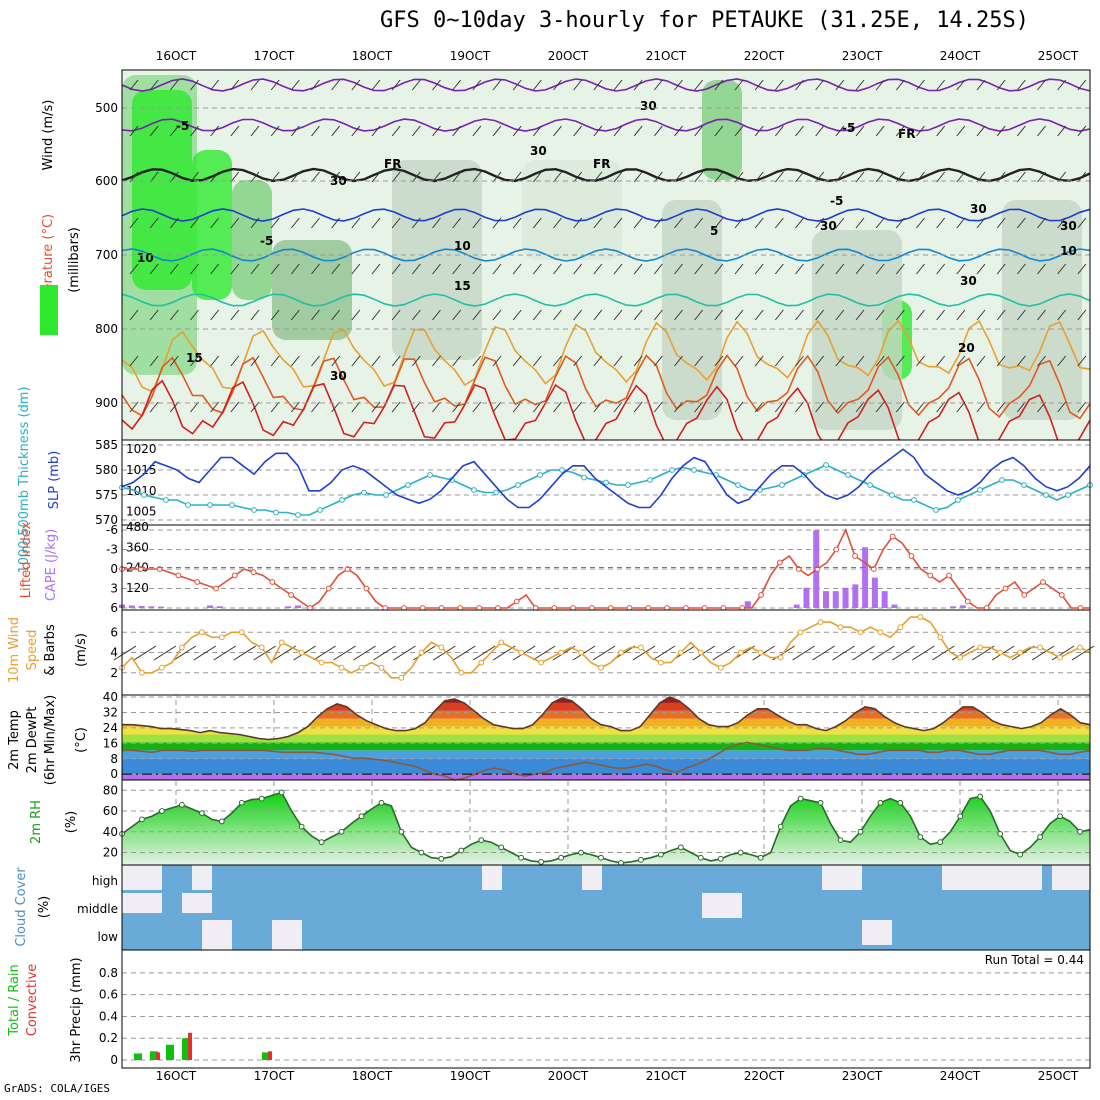 Image resolution: width=1100 pixels, height=1100 pixels. What do you see at coordinates (112, 530) in the screenshot?
I see `li-tick-label: -6` at bounding box center [112, 530].